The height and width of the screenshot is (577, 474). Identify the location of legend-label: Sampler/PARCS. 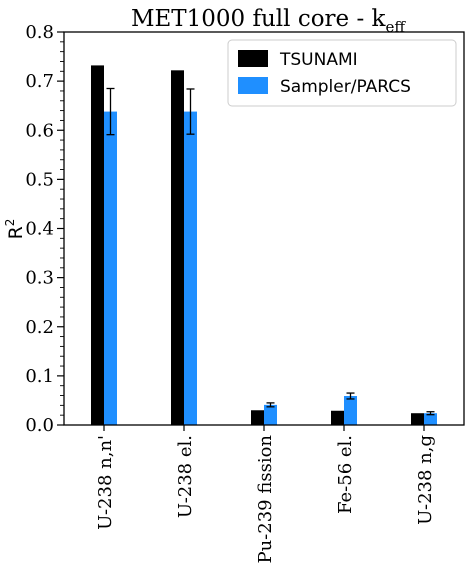
(345, 87).